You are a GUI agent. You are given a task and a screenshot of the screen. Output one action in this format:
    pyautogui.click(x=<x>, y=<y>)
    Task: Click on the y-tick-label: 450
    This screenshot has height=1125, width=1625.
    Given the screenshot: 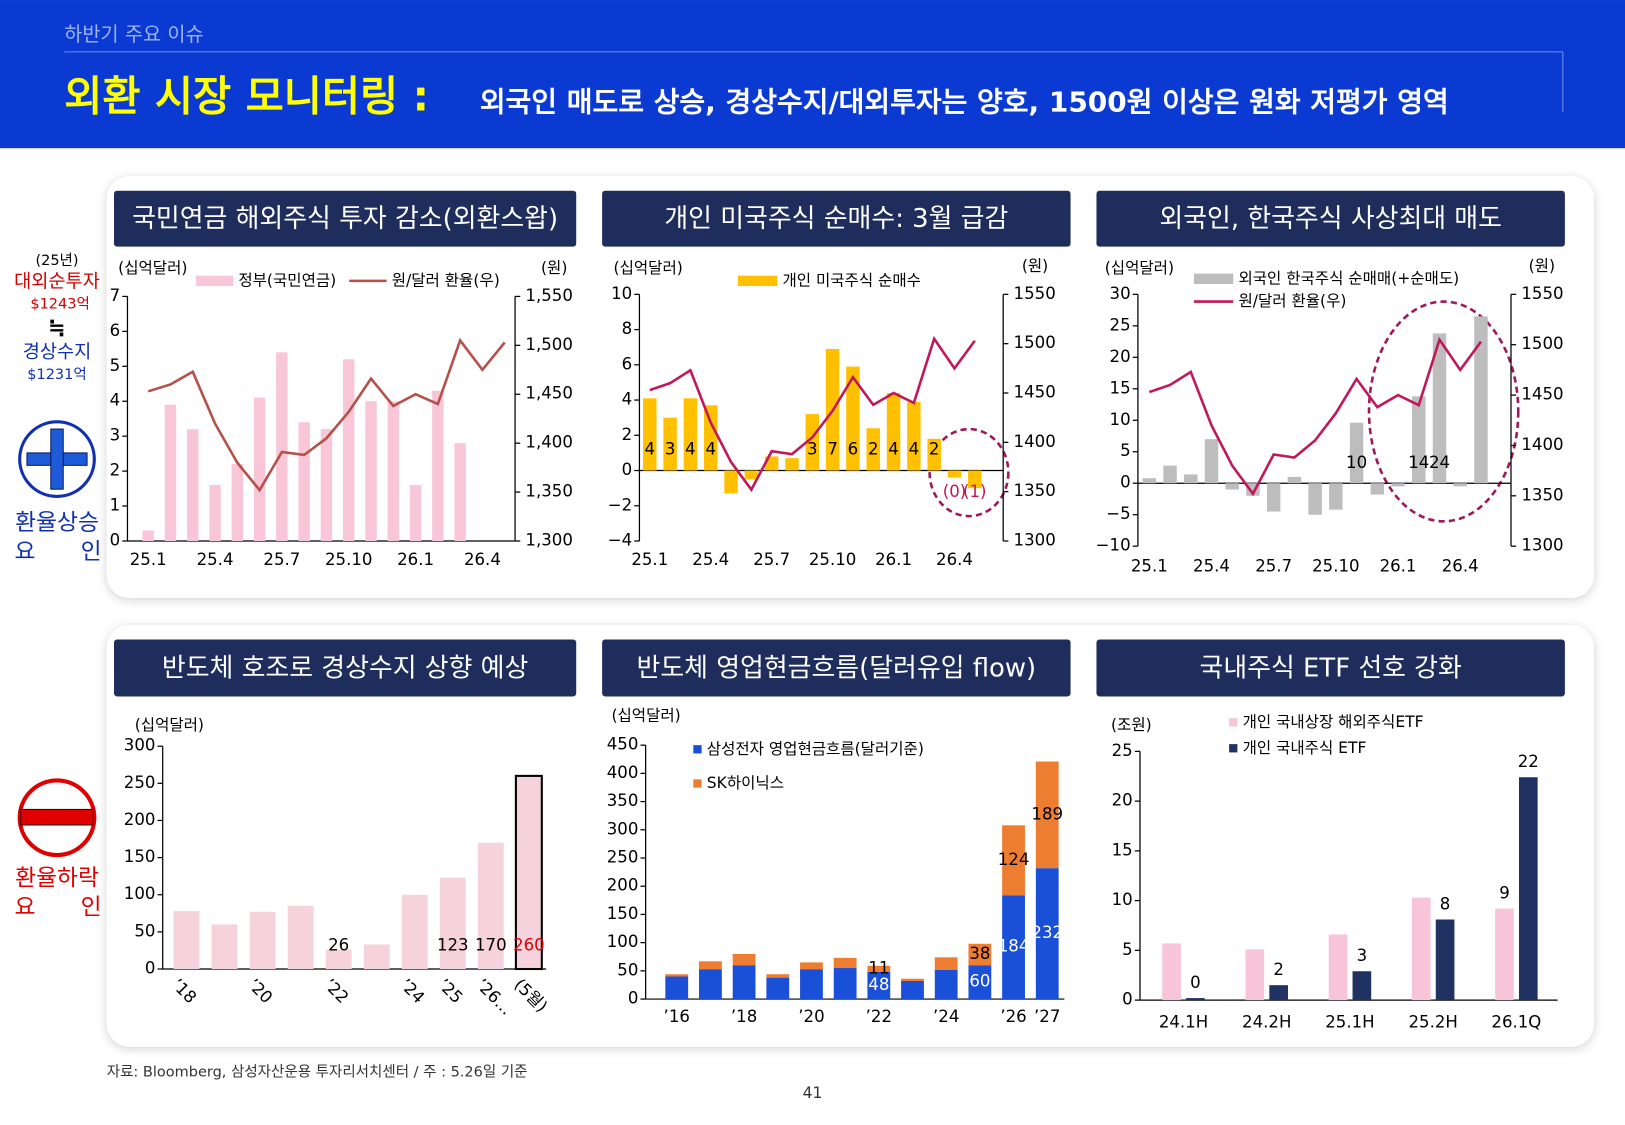 What is the action you would take?
    pyautogui.click(x=623, y=744)
    